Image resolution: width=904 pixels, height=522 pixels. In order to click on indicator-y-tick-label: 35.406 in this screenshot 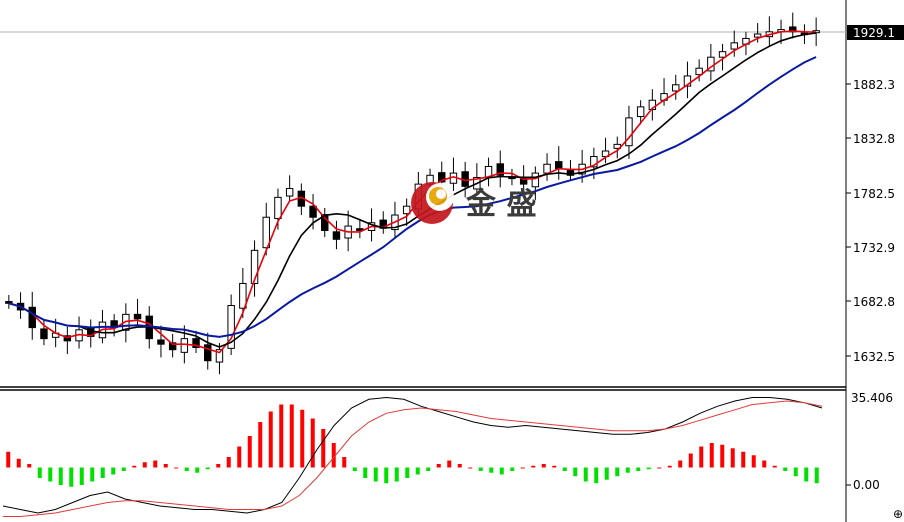, I will do `click(872, 398)`.